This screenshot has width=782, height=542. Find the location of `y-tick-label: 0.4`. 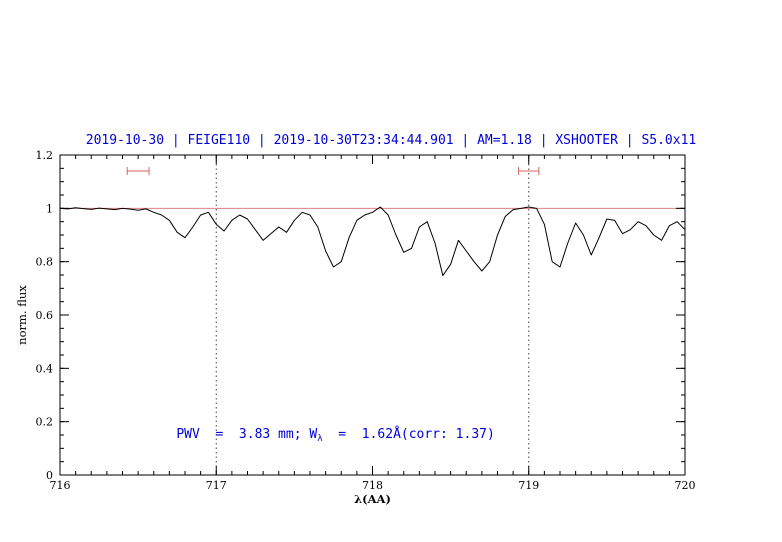

y-tick-label: 0.4 is located at coordinates (45, 368).